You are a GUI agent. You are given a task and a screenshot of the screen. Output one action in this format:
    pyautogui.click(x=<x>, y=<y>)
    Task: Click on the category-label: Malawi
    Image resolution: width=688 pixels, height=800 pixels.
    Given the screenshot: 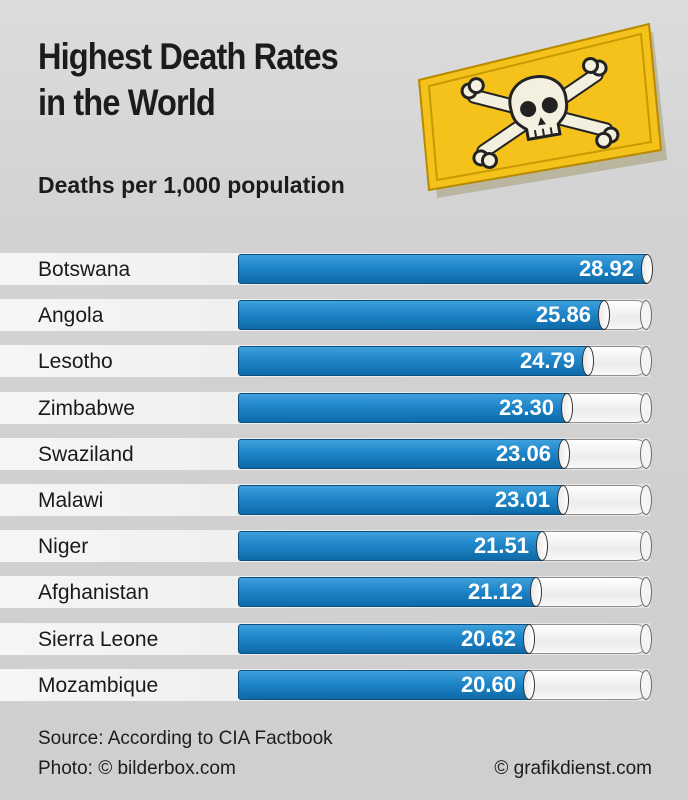 What is the action you would take?
    pyautogui.click(x=71, y=500)
    